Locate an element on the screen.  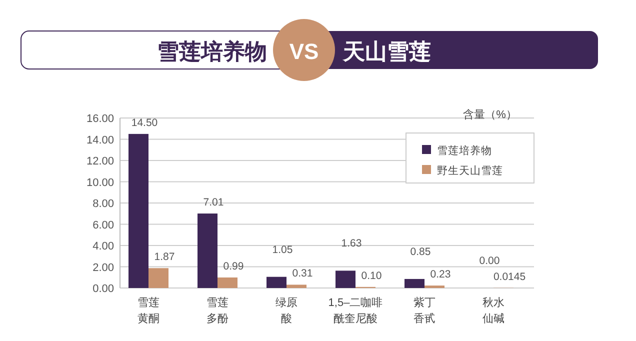
data-label: 1.05 is located at coordinates (282, 250).